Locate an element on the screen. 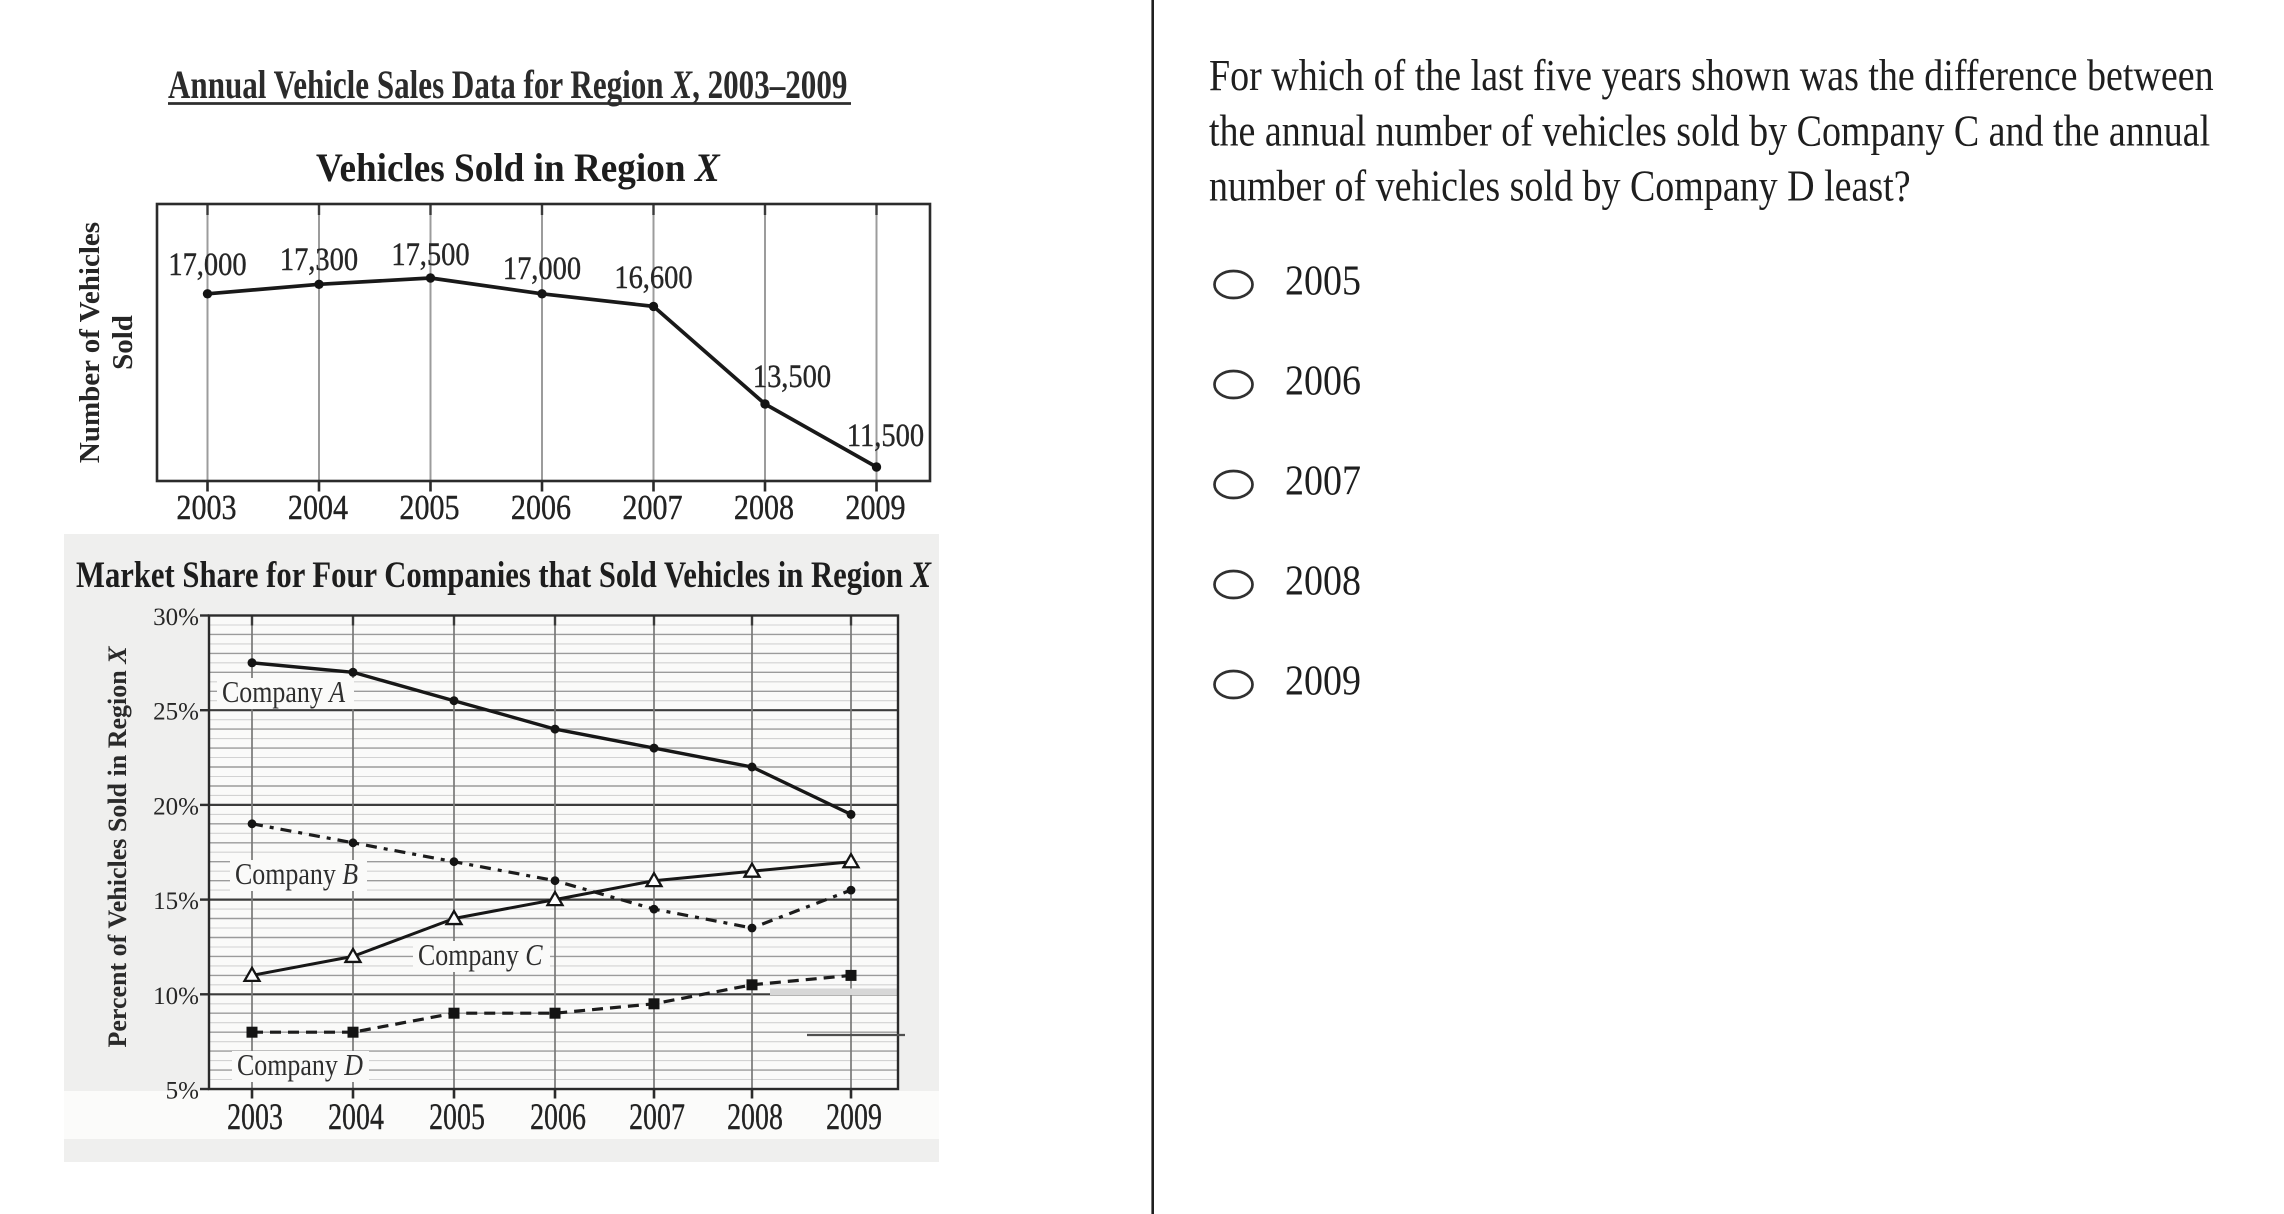 The height and width of the screenshot is (1214, 2284). svg-text: 16,600 is located at coordinates (653, 277).